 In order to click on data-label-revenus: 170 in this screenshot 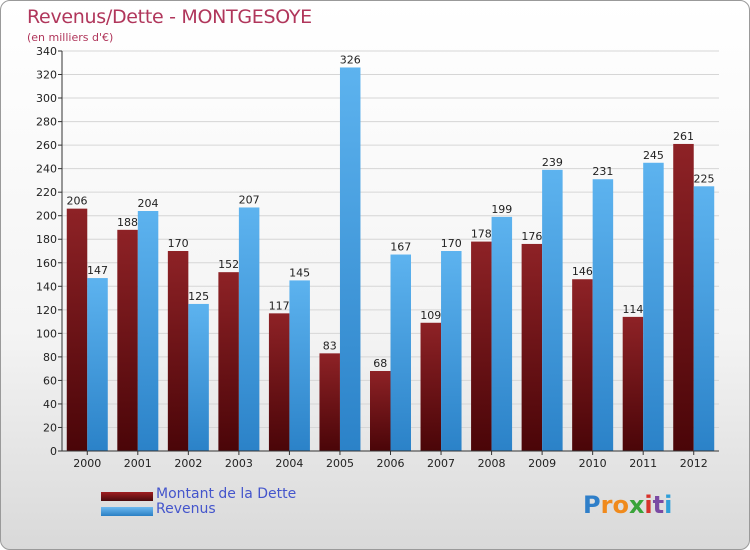, I will do `click(451, 243)`.